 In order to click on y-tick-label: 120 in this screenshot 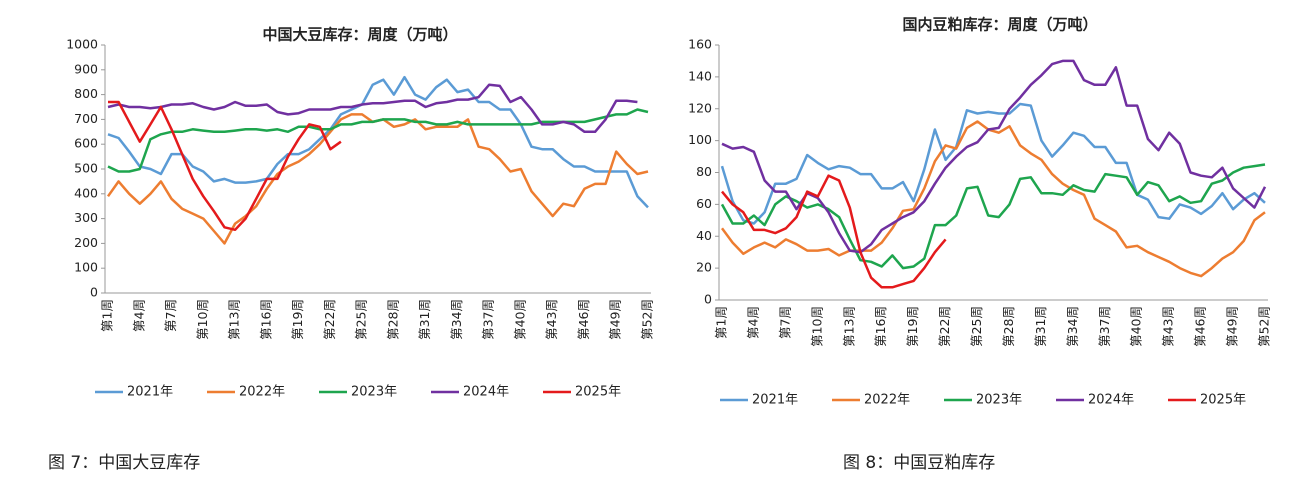, I will do `click(700, 107)`.